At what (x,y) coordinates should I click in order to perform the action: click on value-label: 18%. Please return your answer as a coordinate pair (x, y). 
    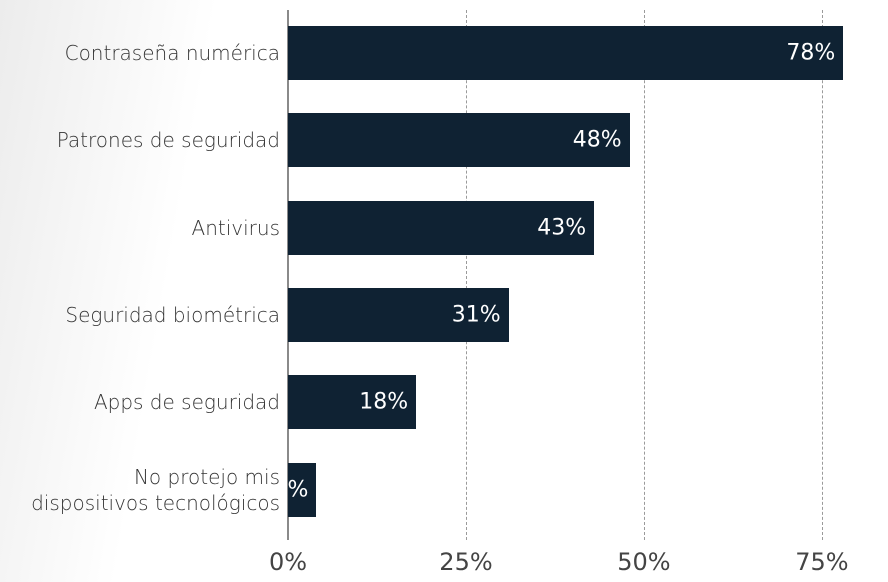
    Looking at the image, I should click on (384, 402).